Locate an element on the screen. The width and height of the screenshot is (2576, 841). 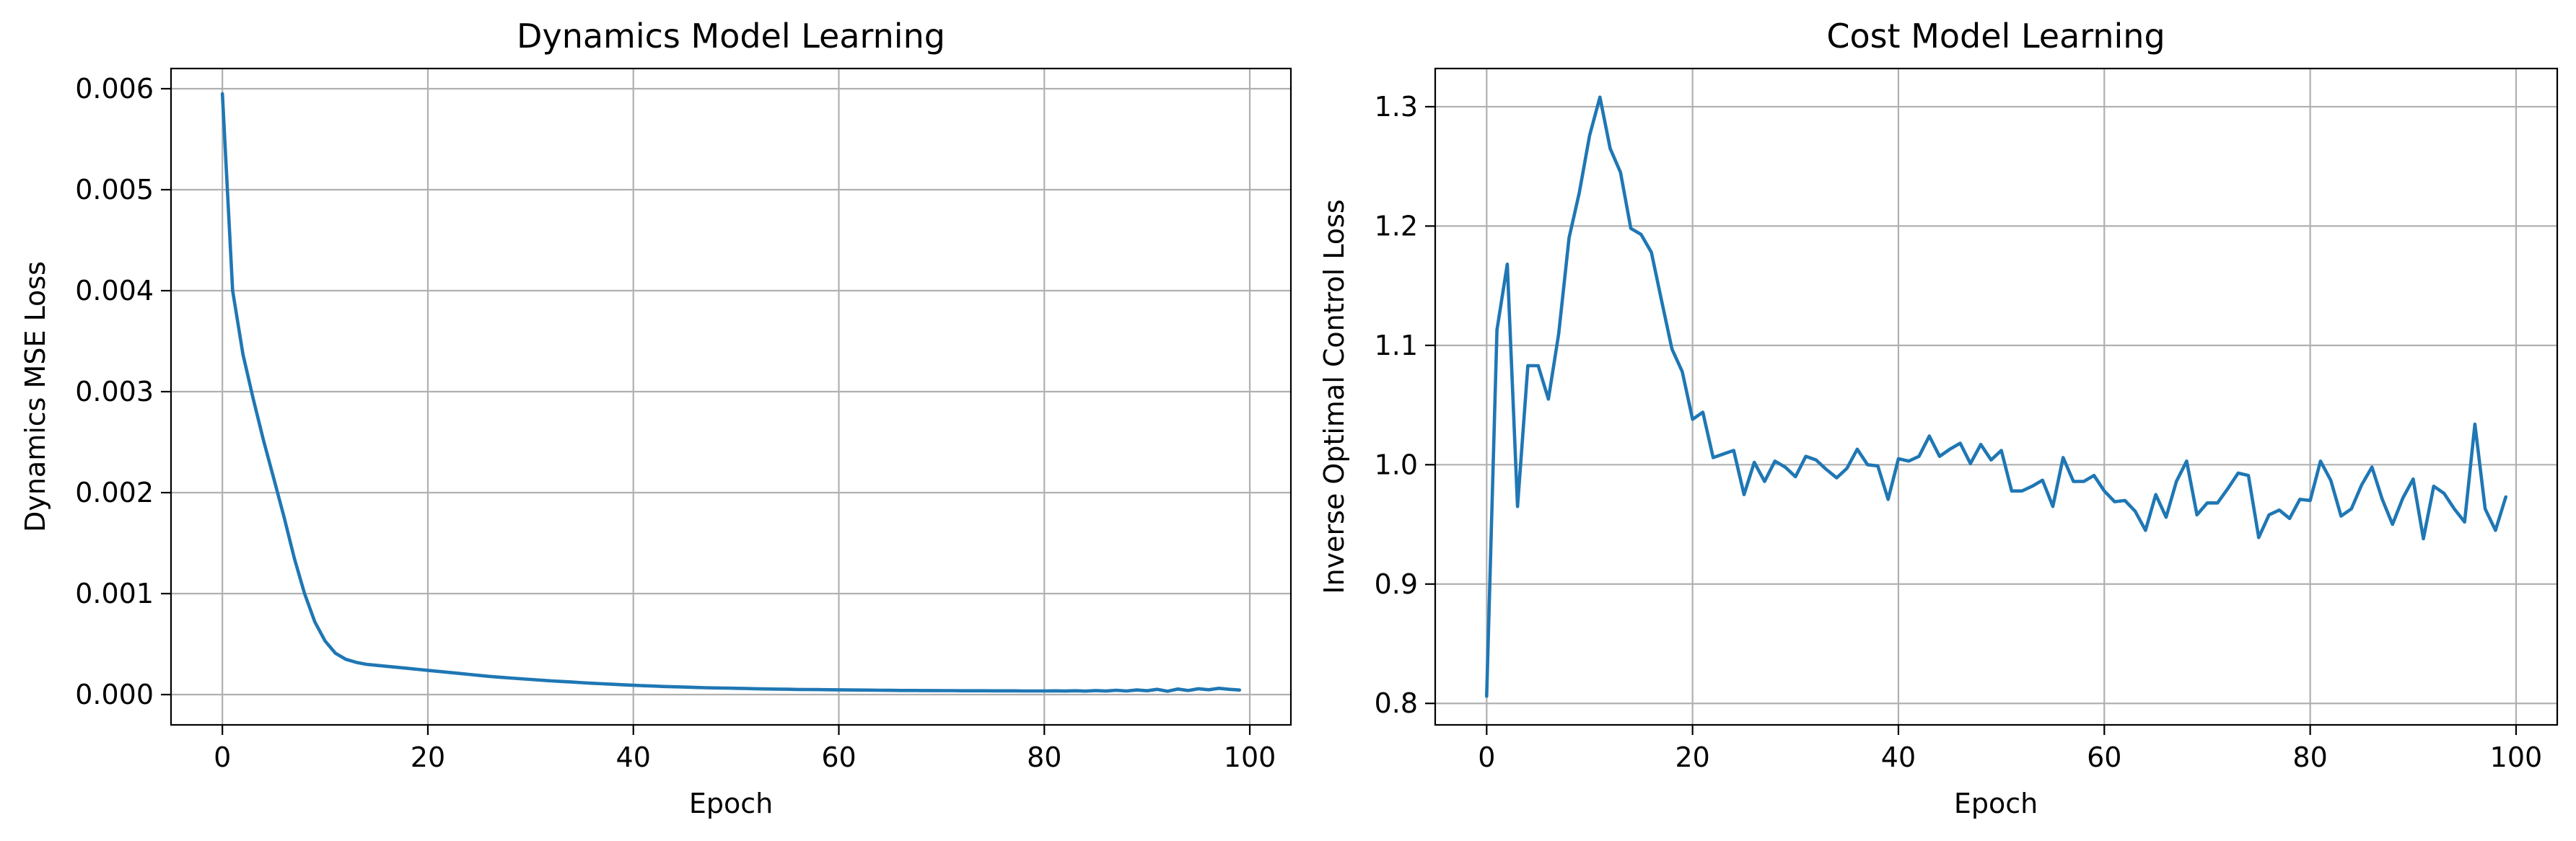
dynamics-x-tick-label: 100 is located at coordinates (1250, 757).